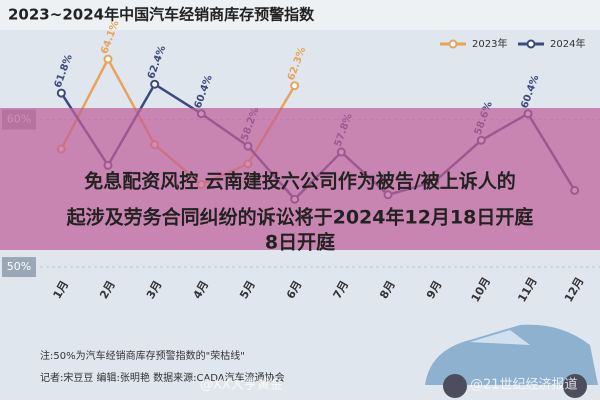  What do you see at coordinates (300, 181) in the screenshot?
I see `overlay-line: 免息配资风控 云南建投六公司作为被告/被上诉人的` at bounding box center [300, 181].